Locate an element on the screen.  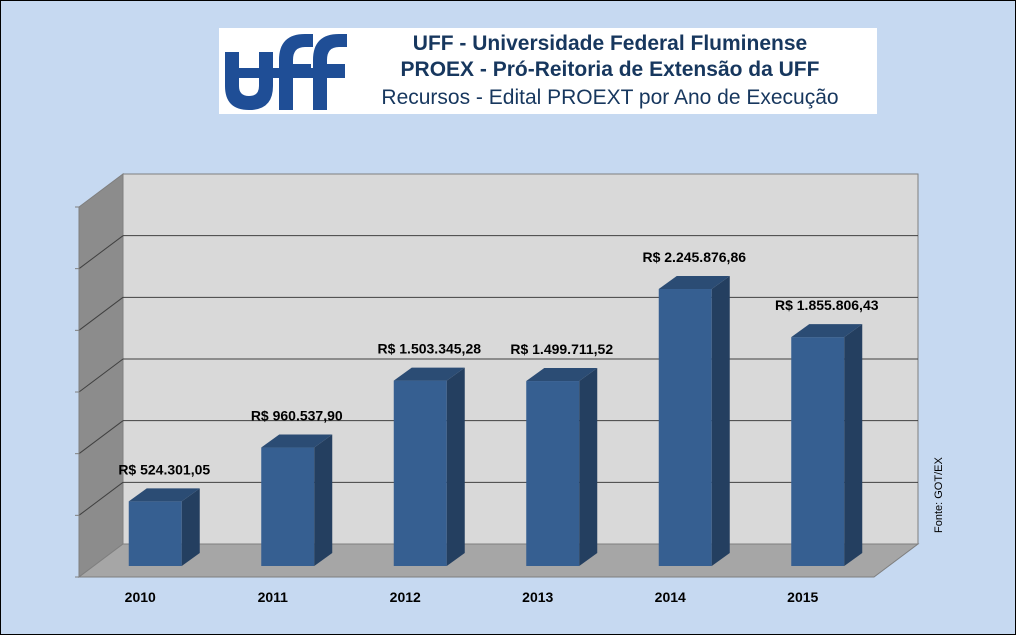
title-line-1: UFF - Universidade Federal Fluminense is located at coordinates (610, 43).